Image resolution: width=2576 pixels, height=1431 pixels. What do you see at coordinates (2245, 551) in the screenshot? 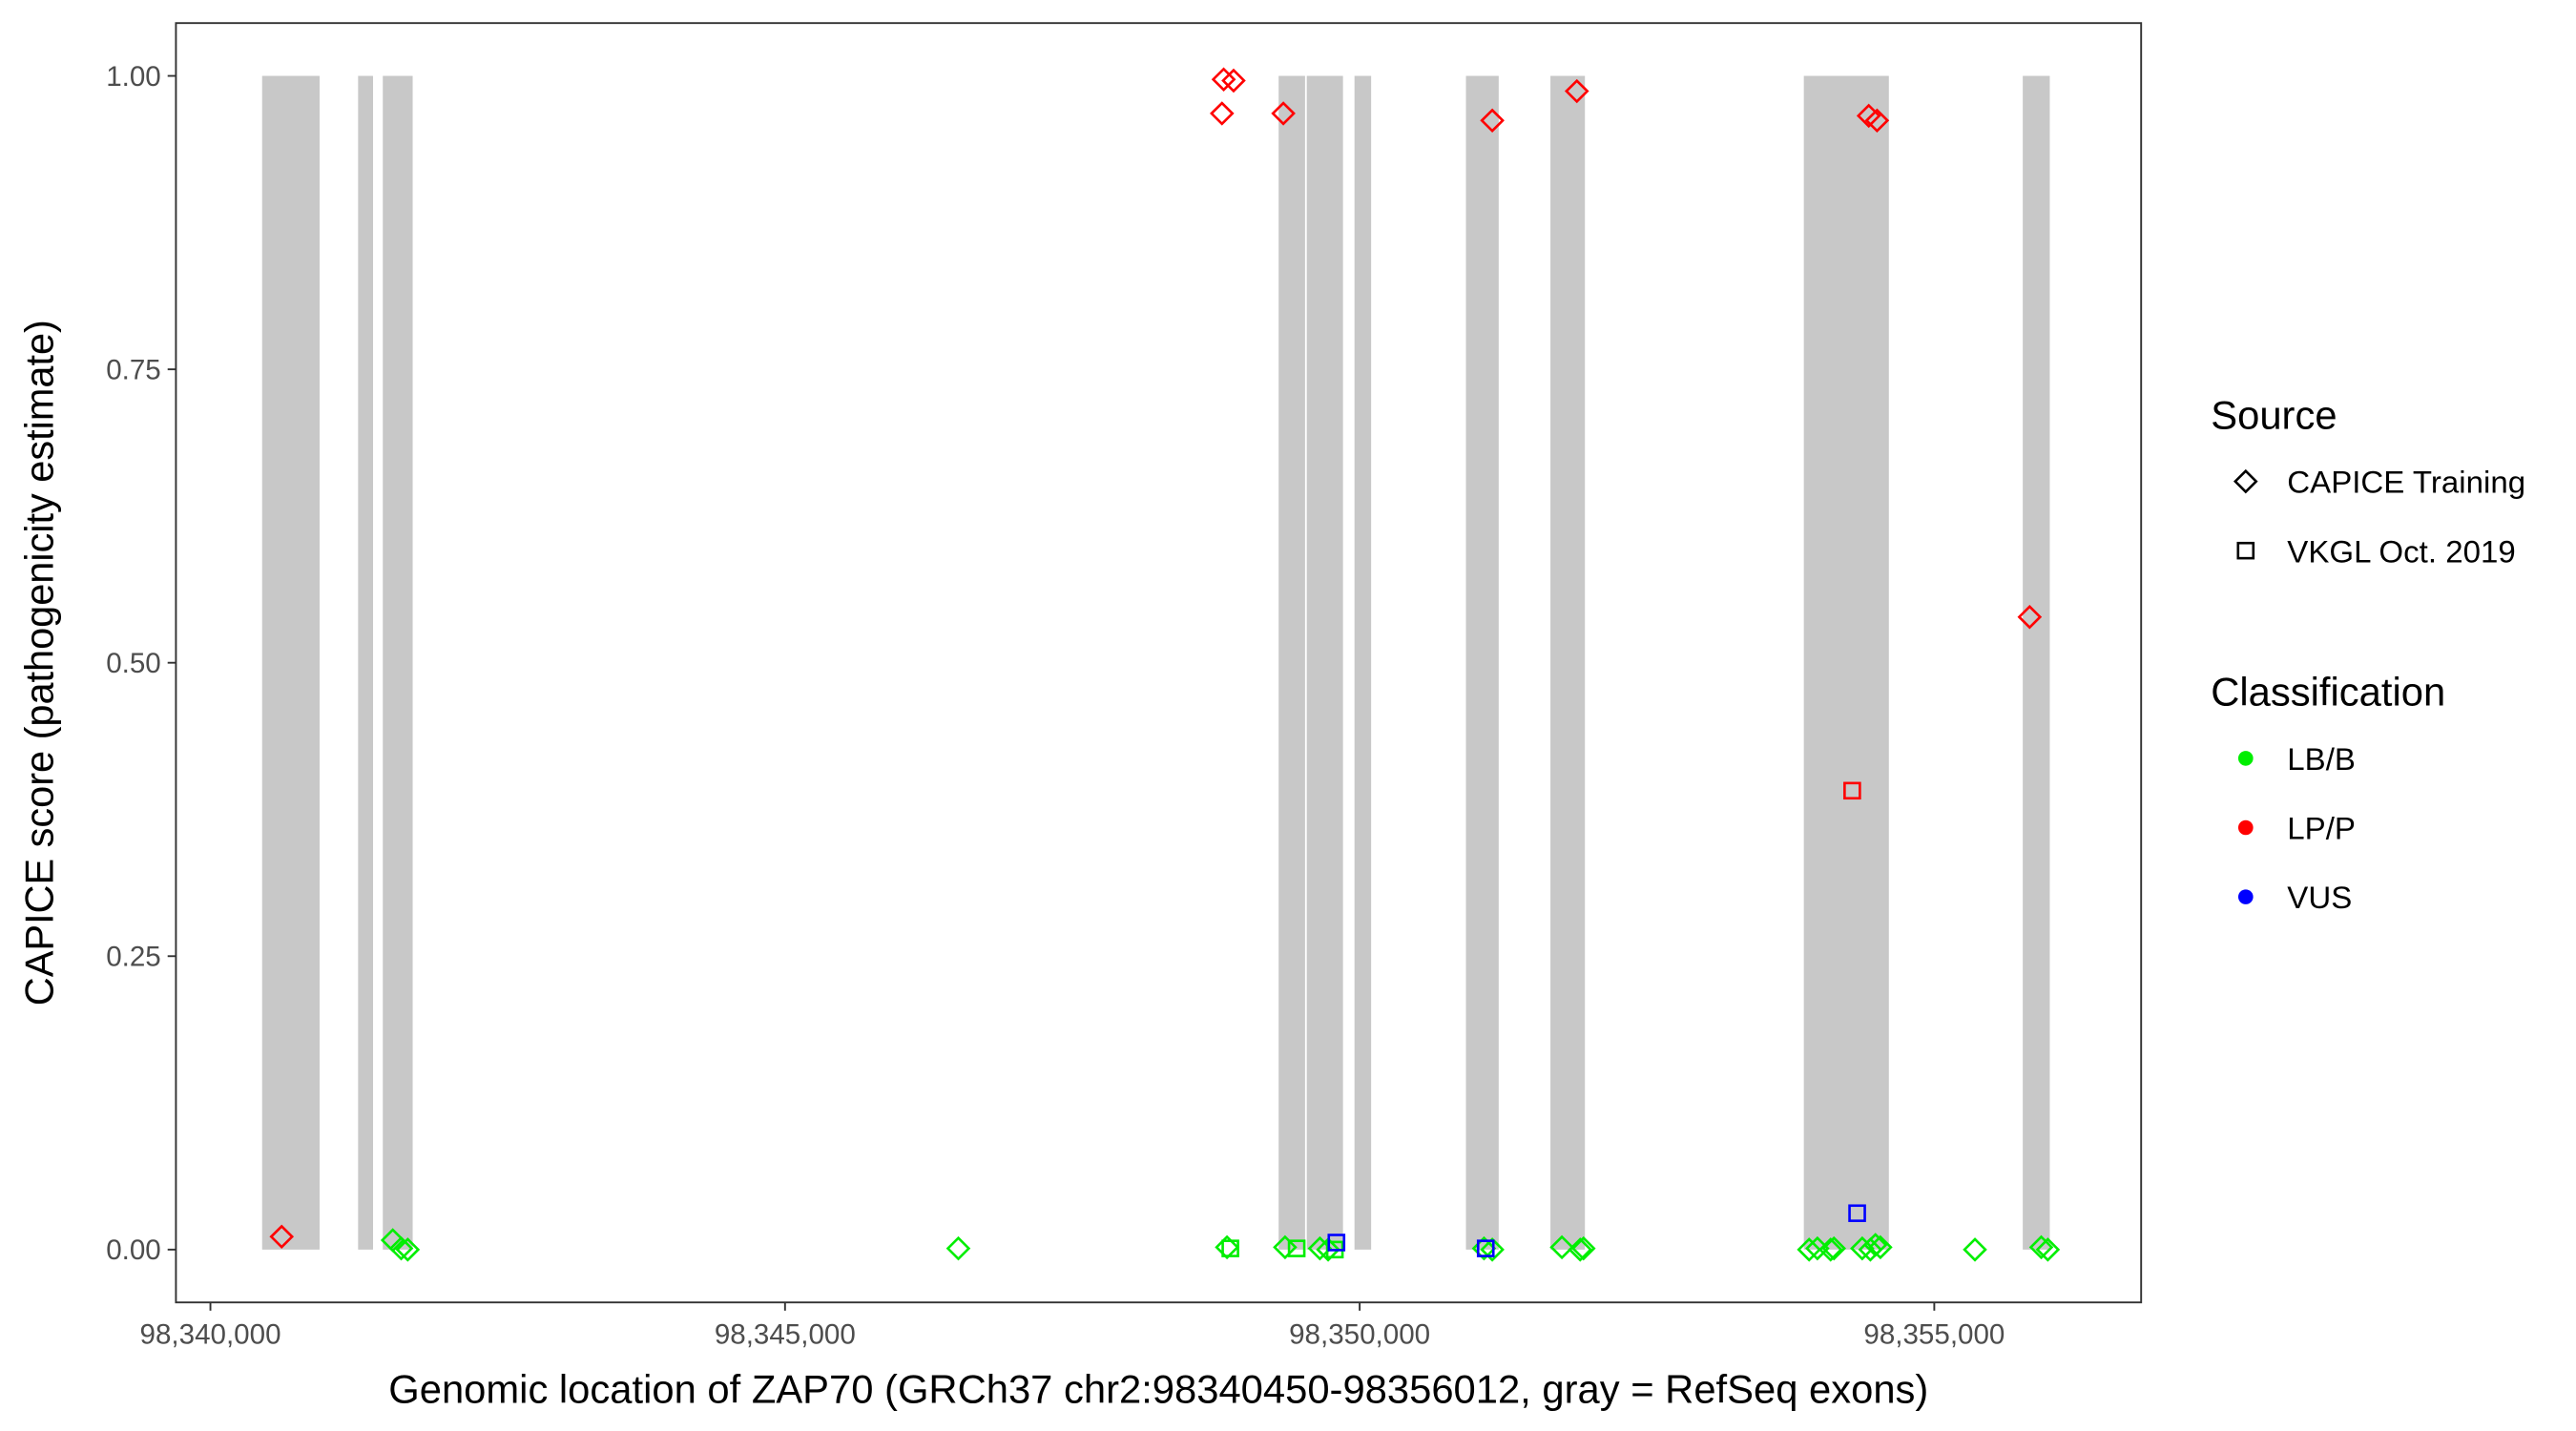
I see `legend-key-square` at bounding box center [2245, 551].